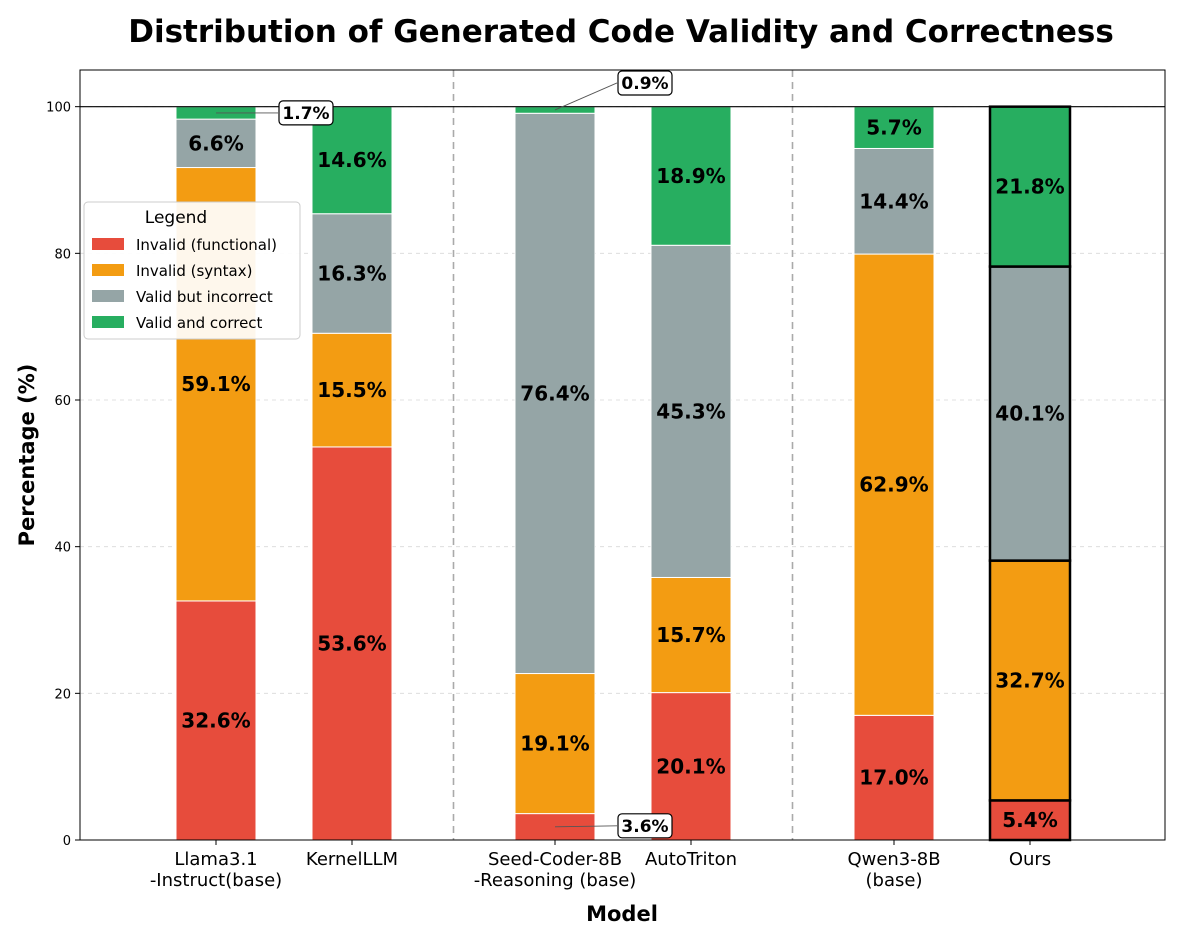 The image size is (1177, 929). I want to click on bar-value-label: 59.1%, so click(215, 384).